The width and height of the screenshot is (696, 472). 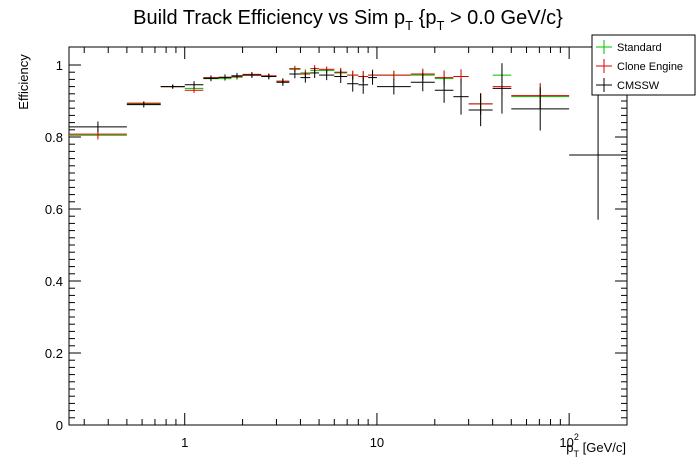 What do you see at coordinates (54, 137) in the screenshot?
I see `y-tick-label: 0.8` at bounding box center [54, 137].